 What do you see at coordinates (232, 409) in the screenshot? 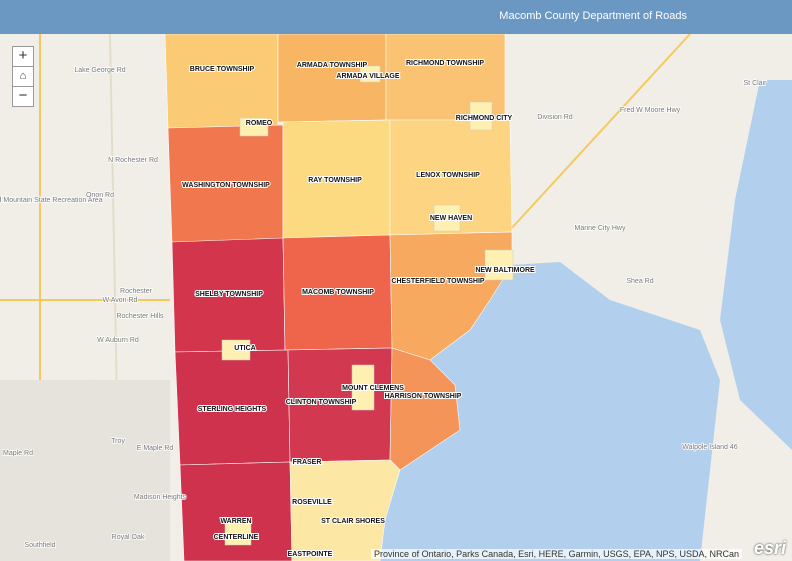
I see `municipality-label: STERLING HEIGHTS` at bounding box center [232, 409].